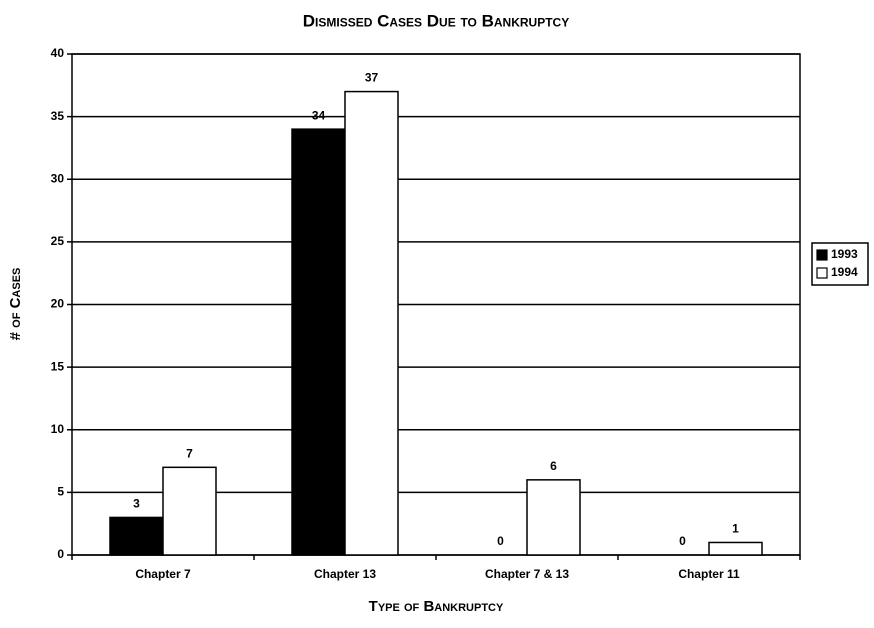  I want to click on x-axis-title: Type of Bankruptcy, so click(436, 606).